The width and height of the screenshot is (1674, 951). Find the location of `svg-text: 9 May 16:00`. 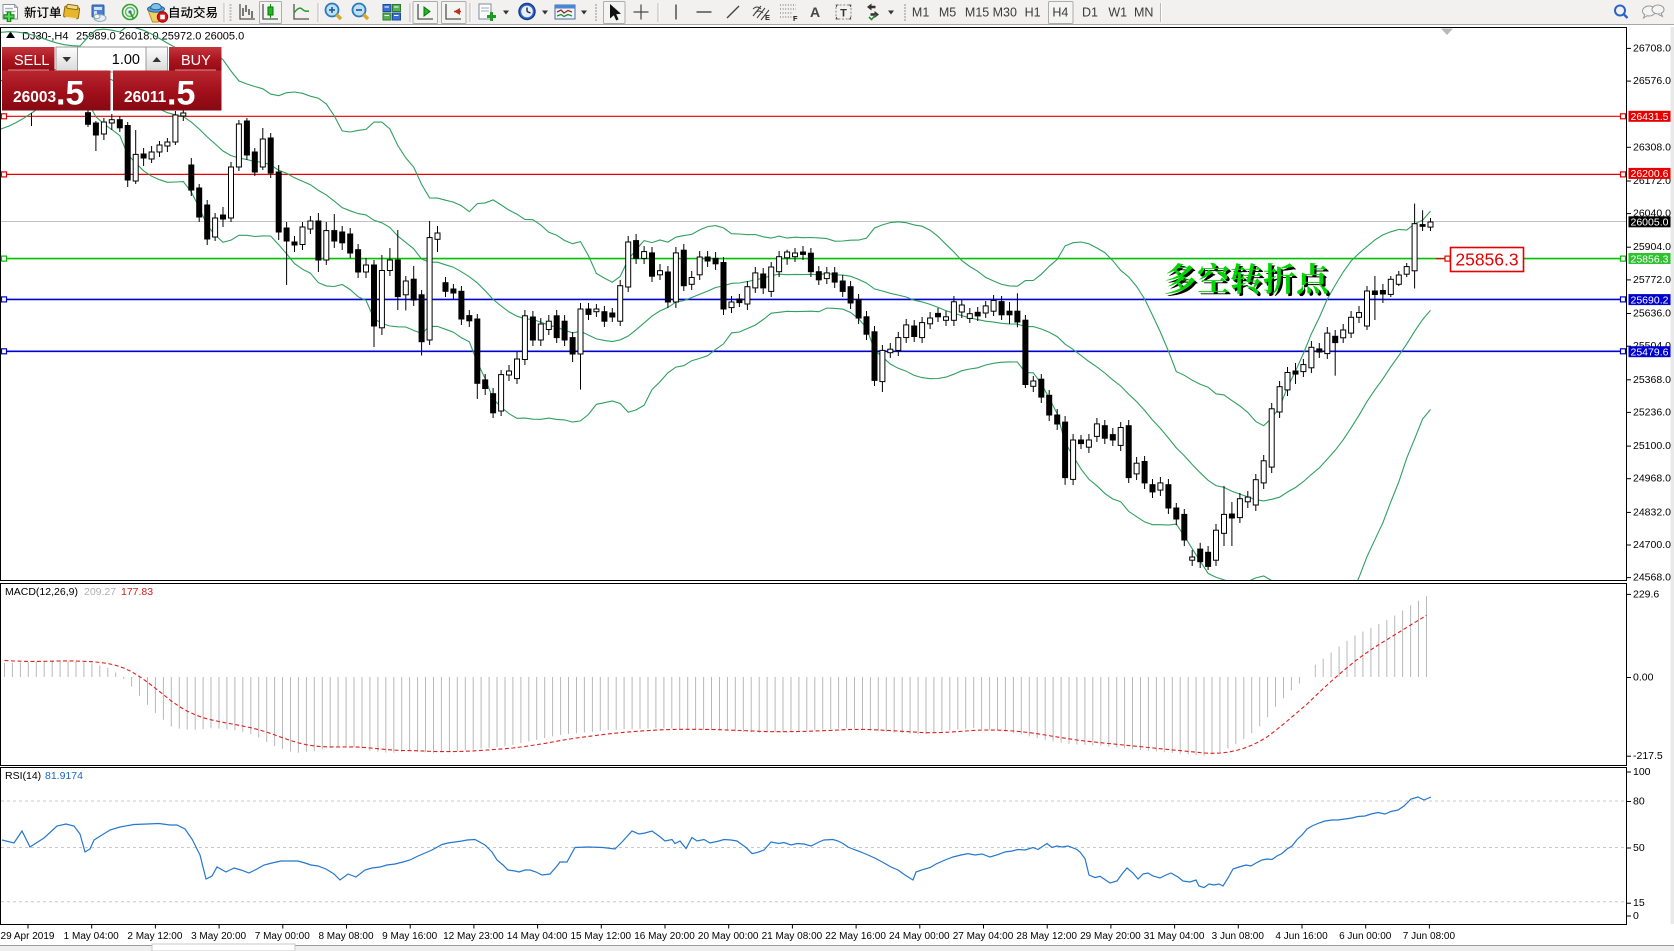

svg-text: 9 May 16:00 is located at coordinates (409, 936).